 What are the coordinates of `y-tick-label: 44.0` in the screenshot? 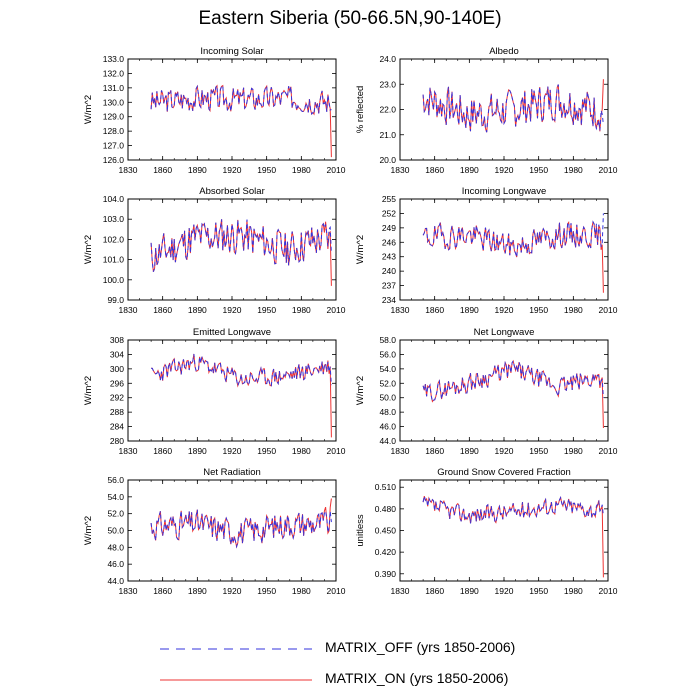 It's located at (387, 441).